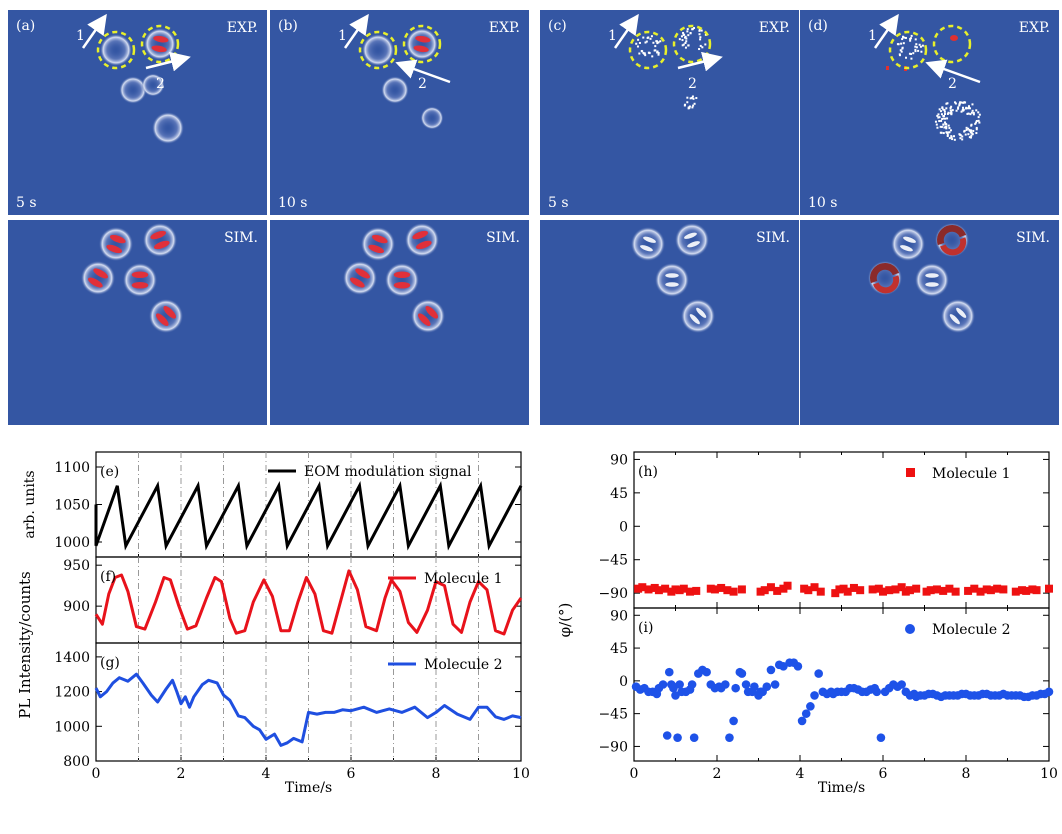  What do you see at coordinates (623, 527) in the screenshot?
I see `y-tick-label: 0` at bounding box center [623, 527].